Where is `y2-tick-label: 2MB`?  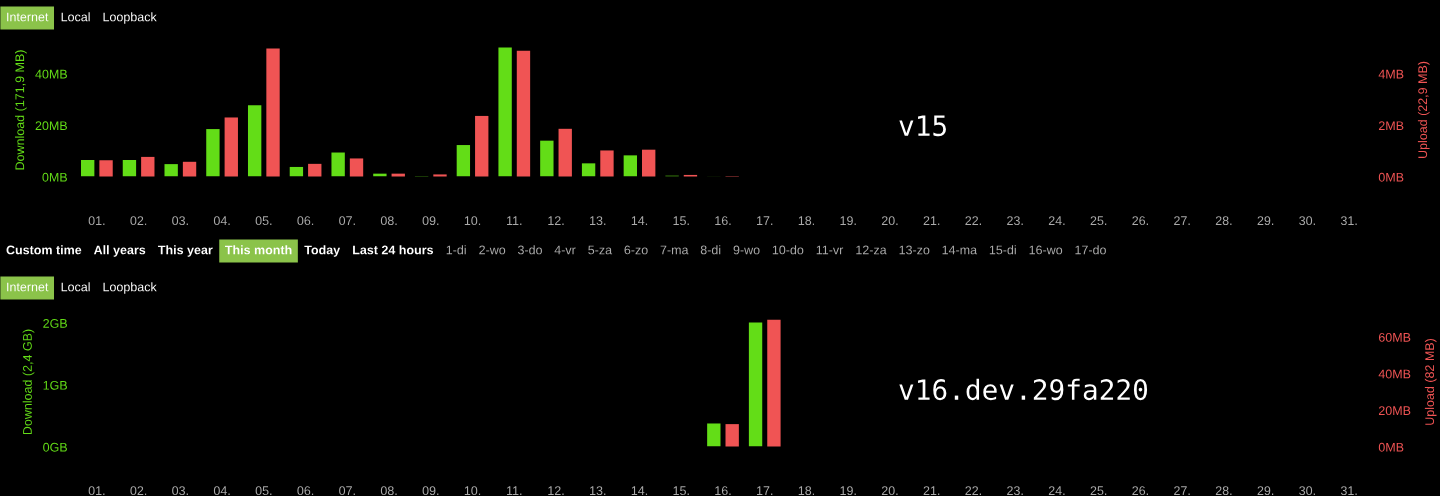 y2-tick-label: 2MB is located at coordinates (1391, 125).